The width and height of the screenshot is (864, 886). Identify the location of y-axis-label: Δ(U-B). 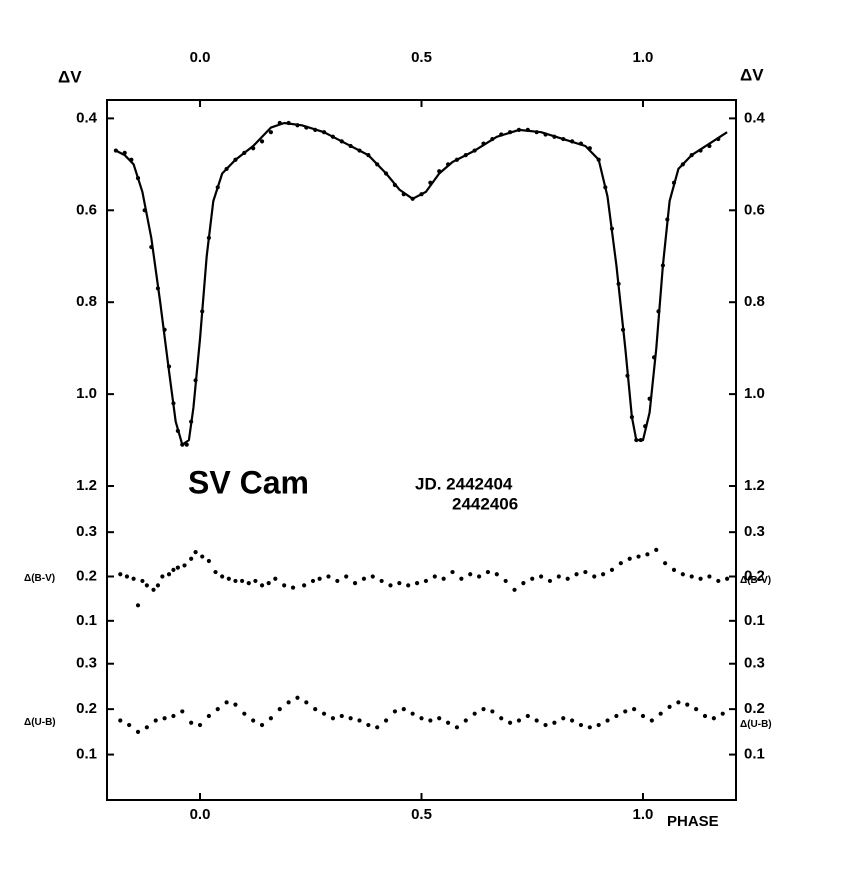
(756, 724).